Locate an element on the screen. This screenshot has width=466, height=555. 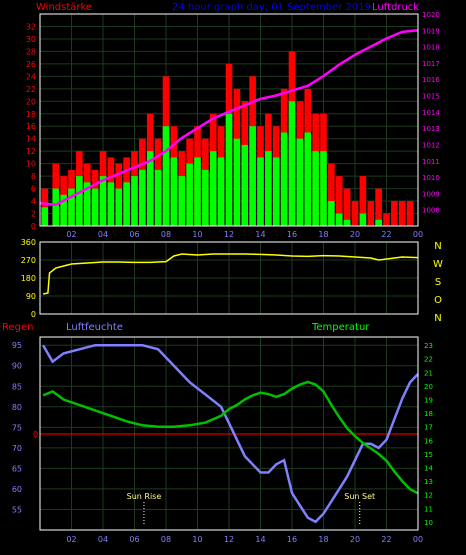
humidity-x-tick-label: 08 is located at coordinates (166, 539).